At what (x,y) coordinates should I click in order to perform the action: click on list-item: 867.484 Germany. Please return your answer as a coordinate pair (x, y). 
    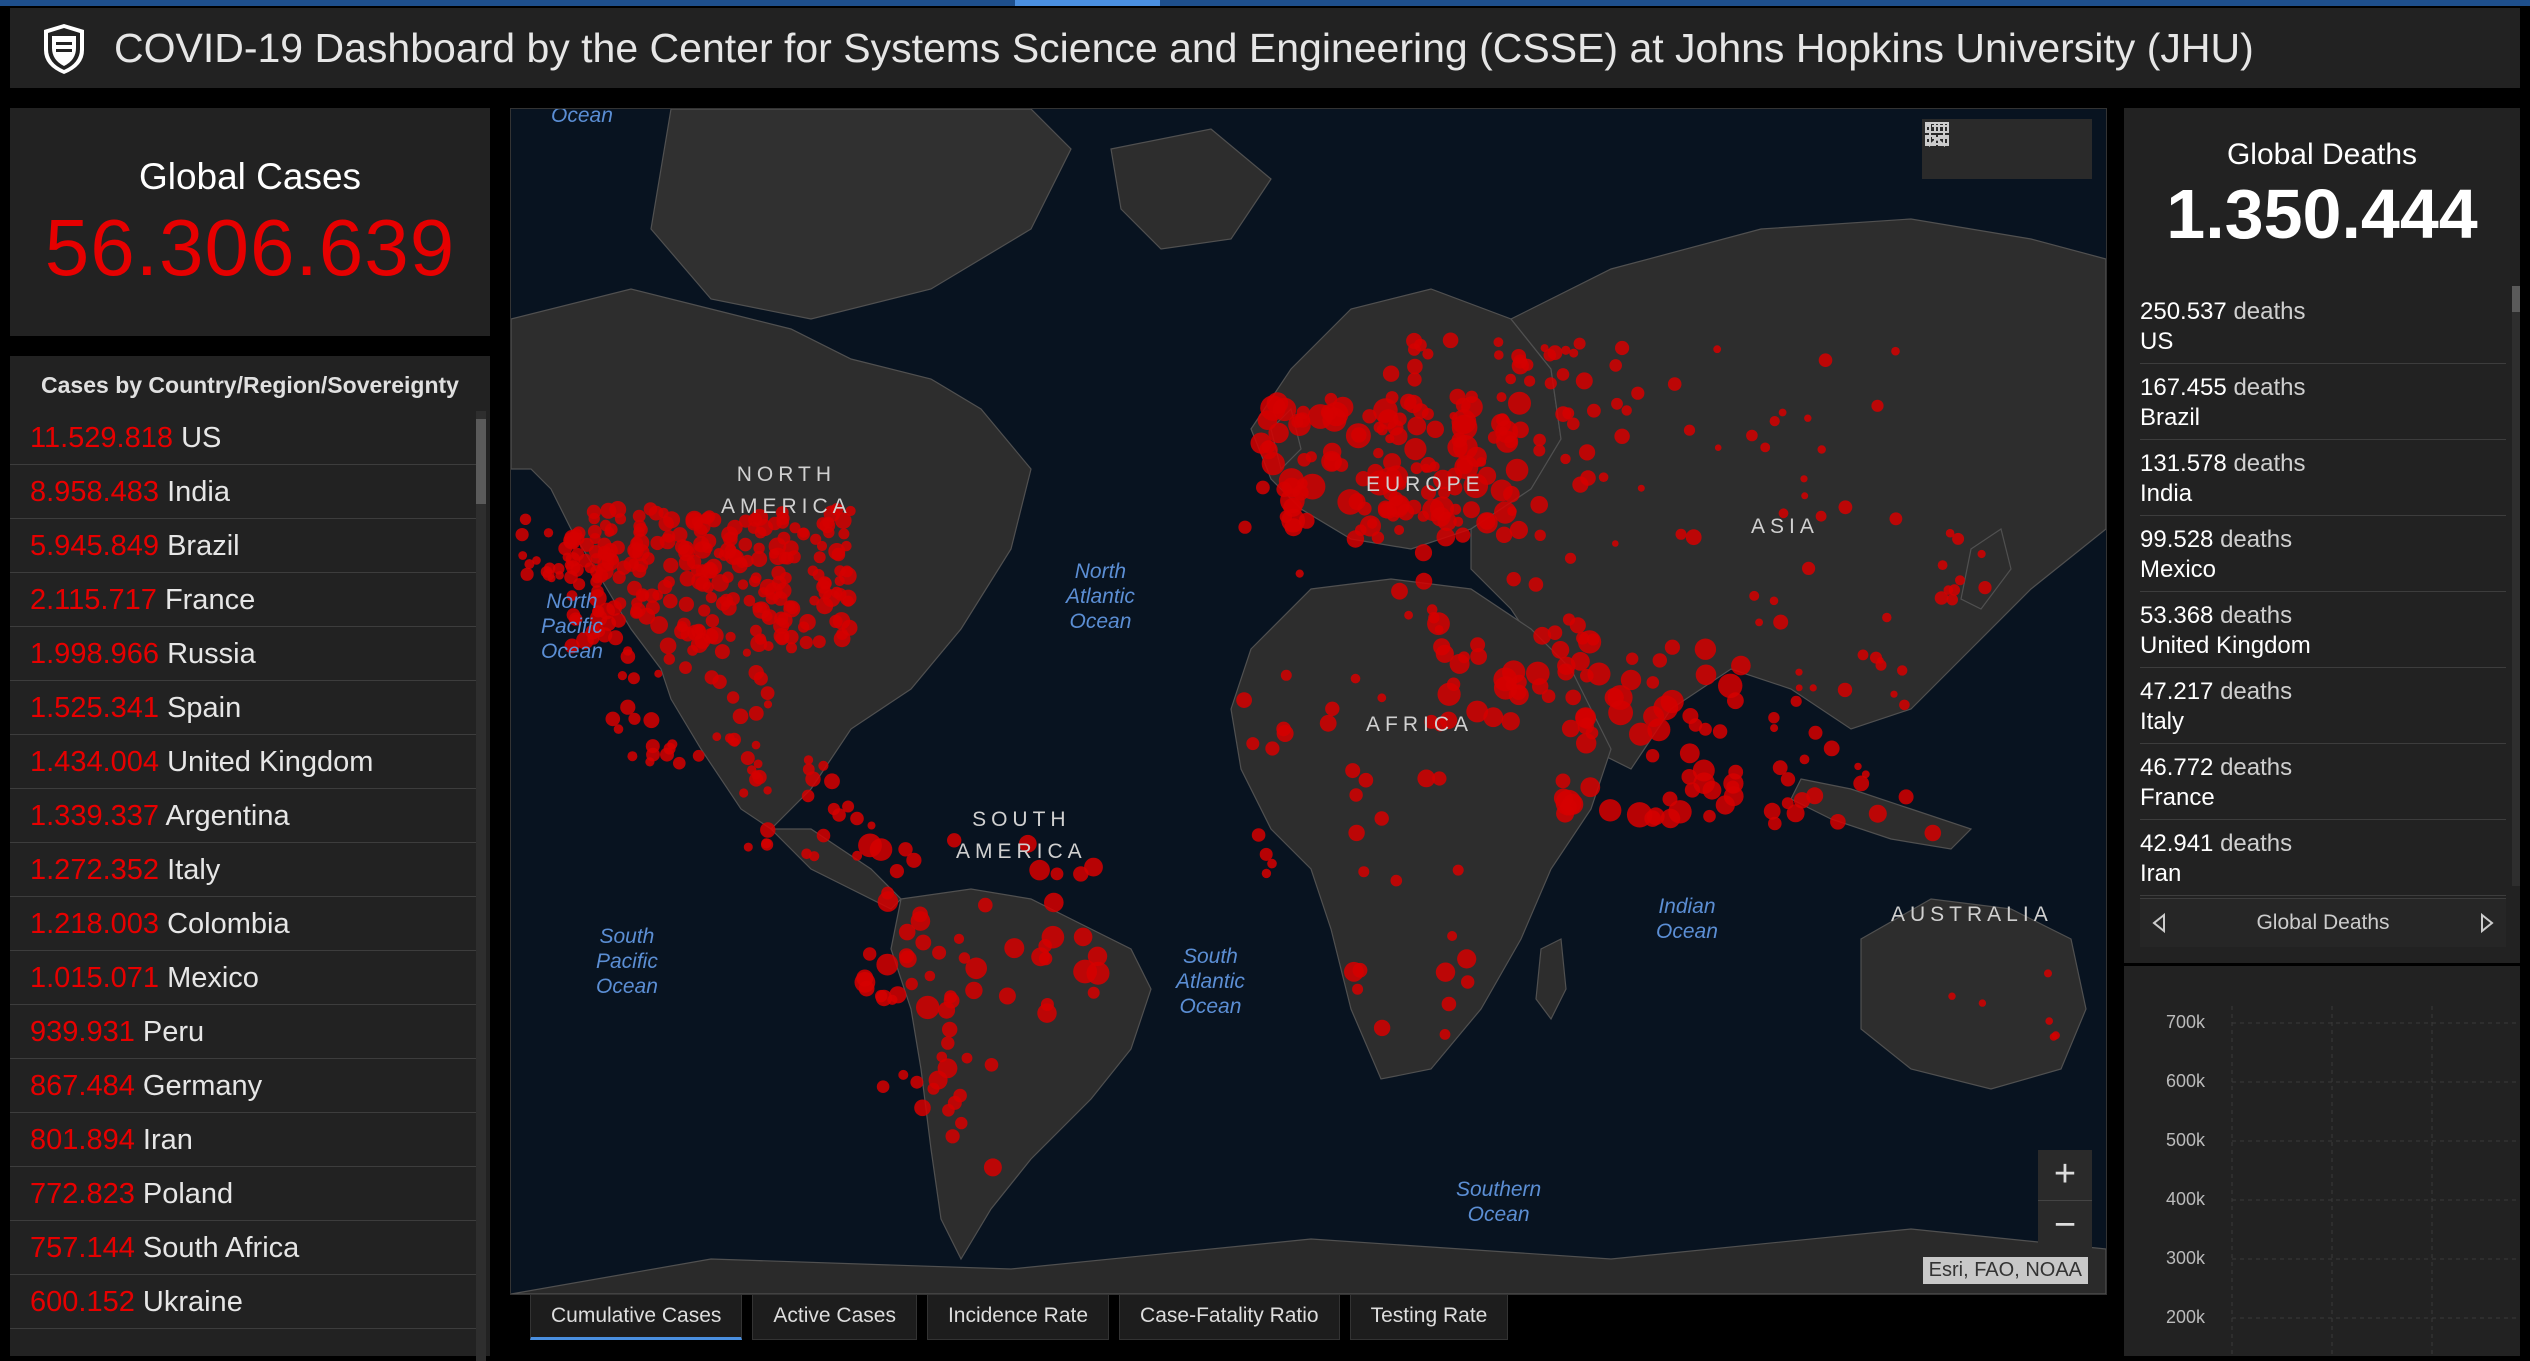
    Looking at the image, I should click on (244, 1086).